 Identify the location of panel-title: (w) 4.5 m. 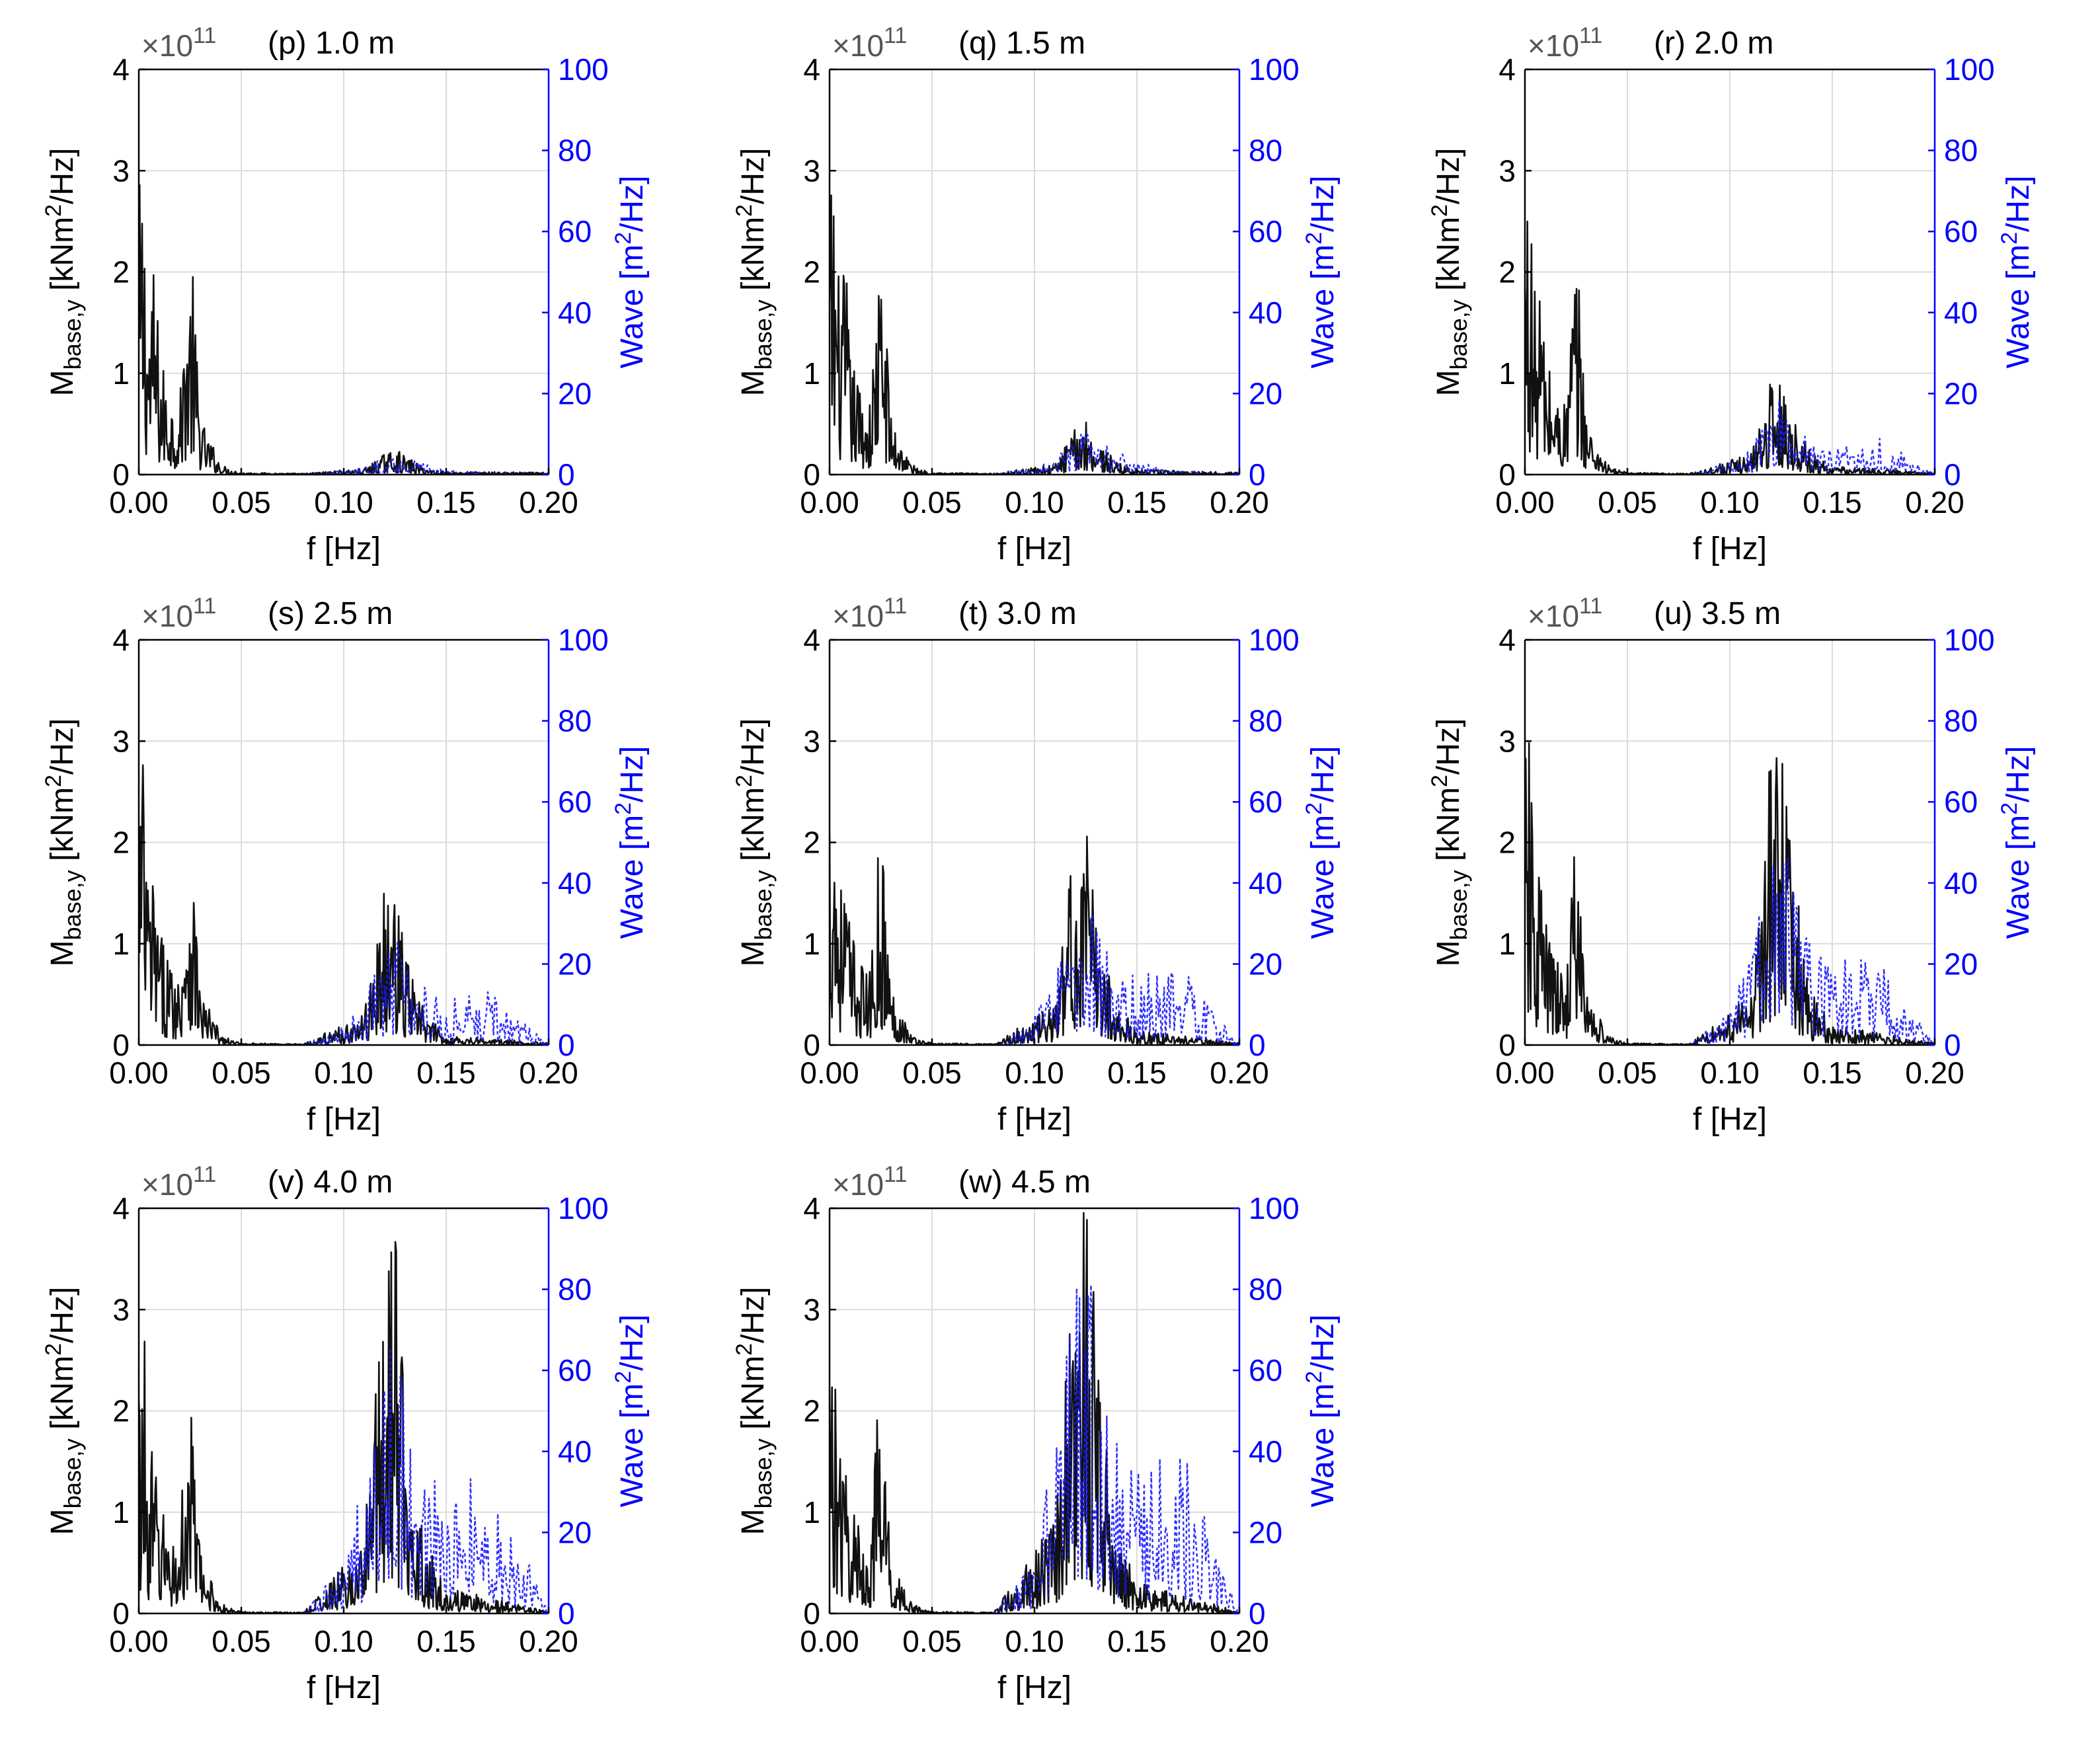
(1024, 1182).